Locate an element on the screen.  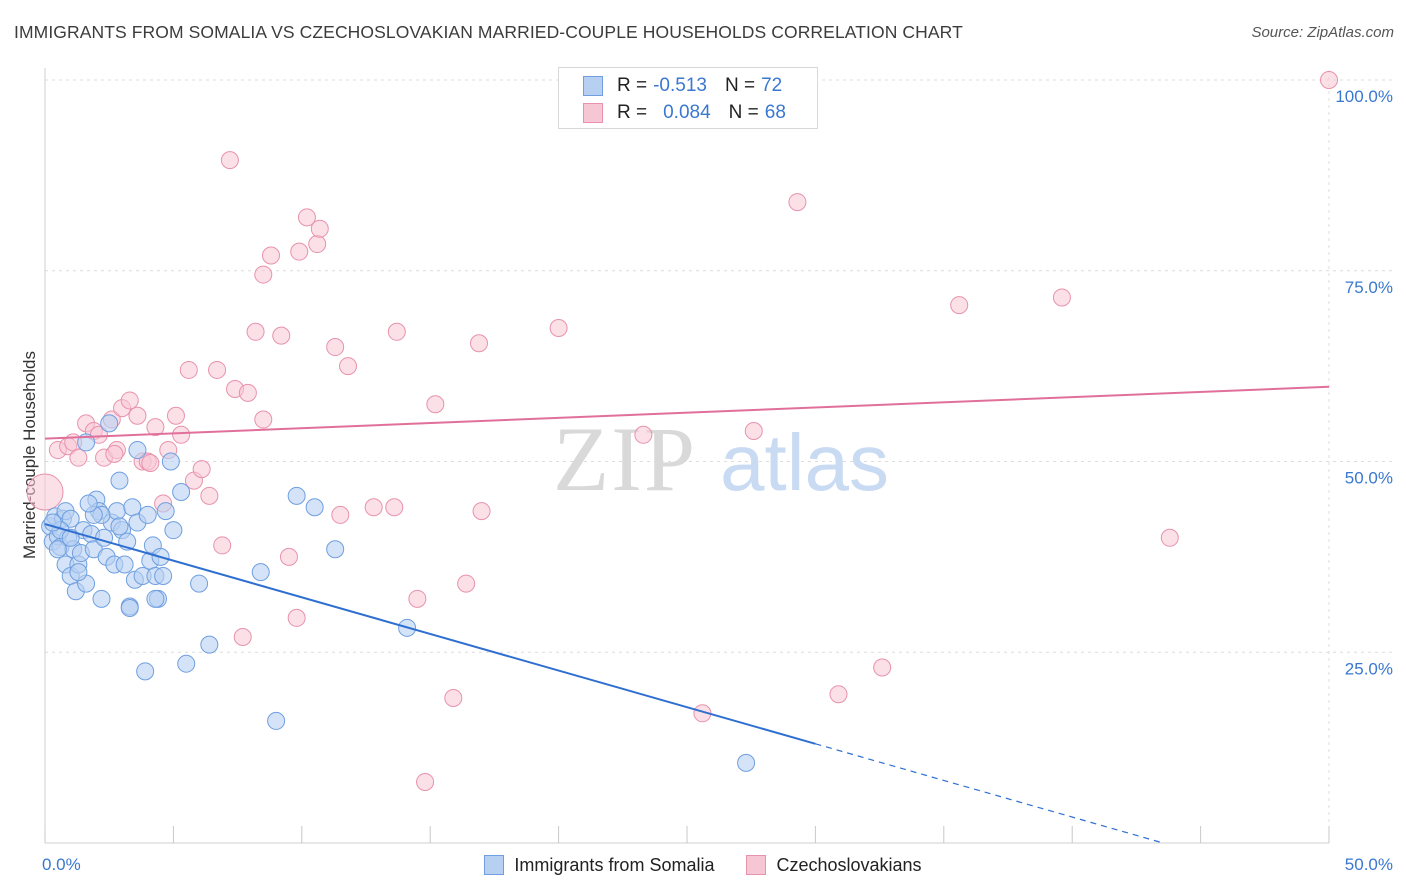
legend-n-value: 72 is located at coordinates (772, 85).